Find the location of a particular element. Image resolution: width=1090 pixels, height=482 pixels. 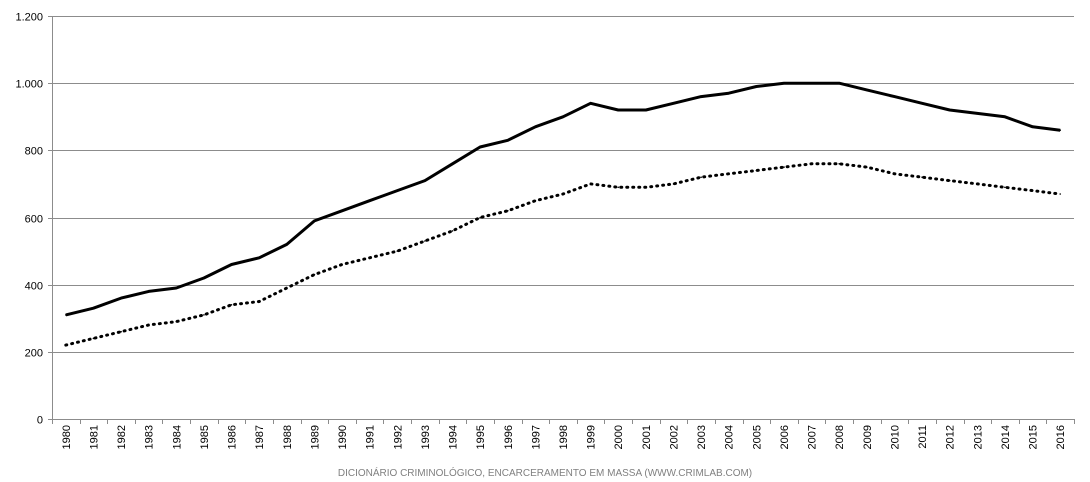

y-tick-label: 800 is located at coordinates (34, 152).